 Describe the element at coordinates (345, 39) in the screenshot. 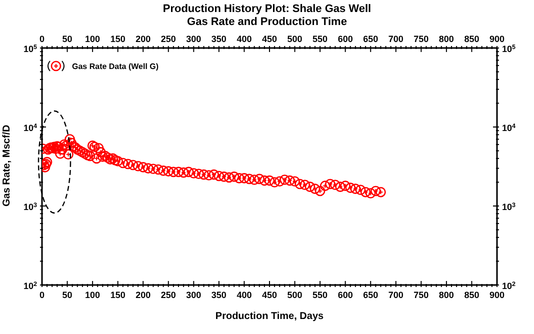

I see `x-tick-label: 600` at that location.